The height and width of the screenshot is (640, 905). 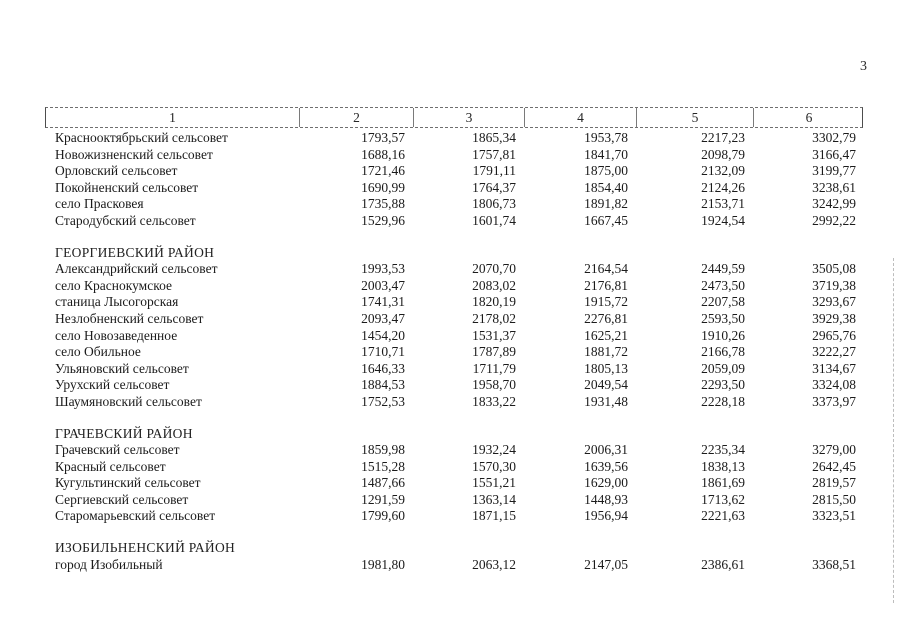 I want to click on value-cell: 1625,21, so click(x=606, y=335).